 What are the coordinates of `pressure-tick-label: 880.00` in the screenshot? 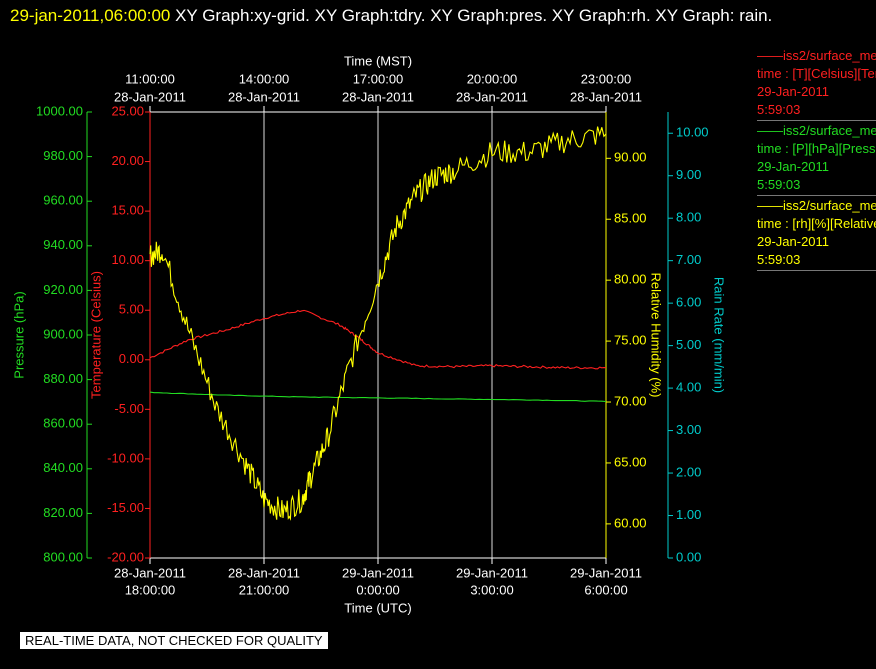 It's located at (63, 378).